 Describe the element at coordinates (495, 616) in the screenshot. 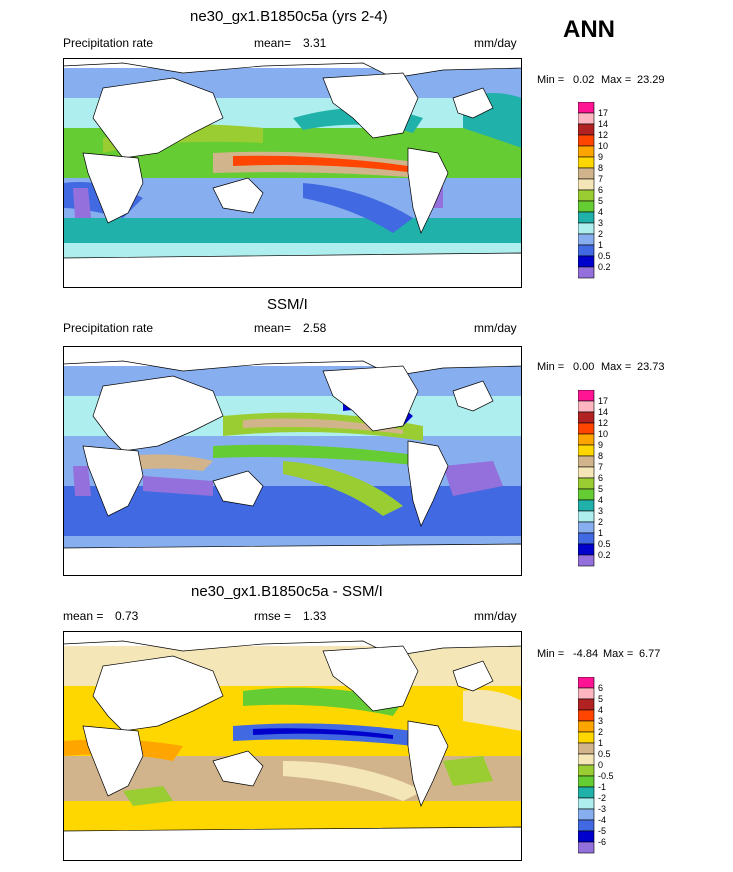

I see `panel3-units: mm/day` at that location.